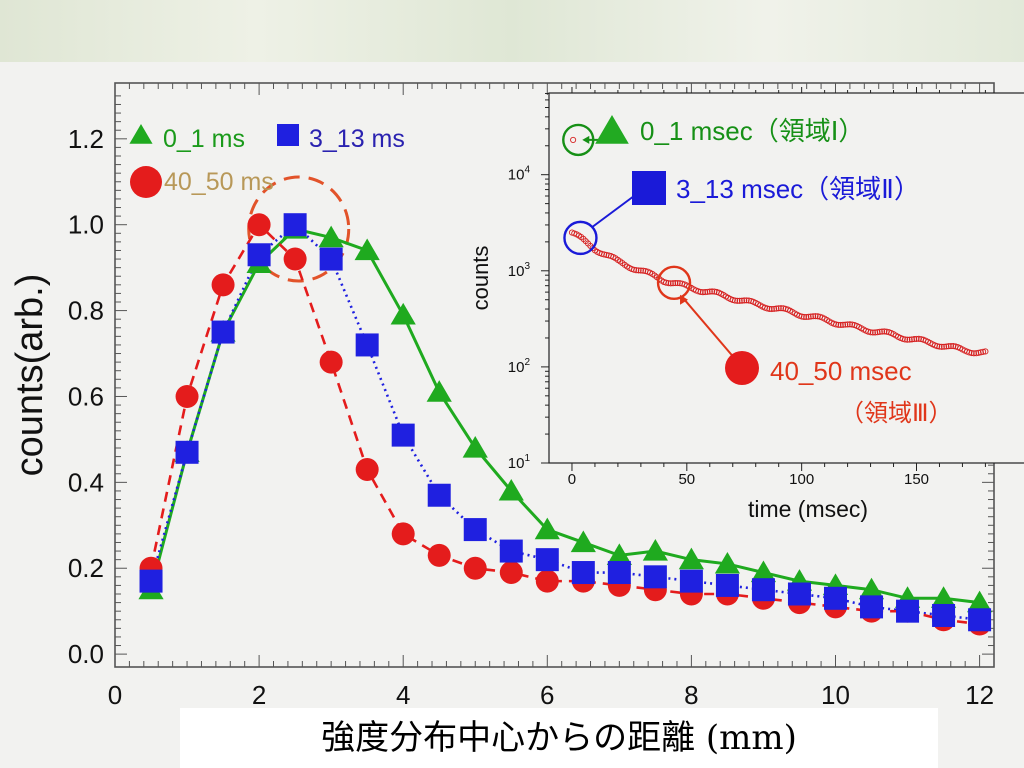 This screenshot has width=1024, height=768. I want to click on inset-y-tick-exponent: 1, so click(527, 458).